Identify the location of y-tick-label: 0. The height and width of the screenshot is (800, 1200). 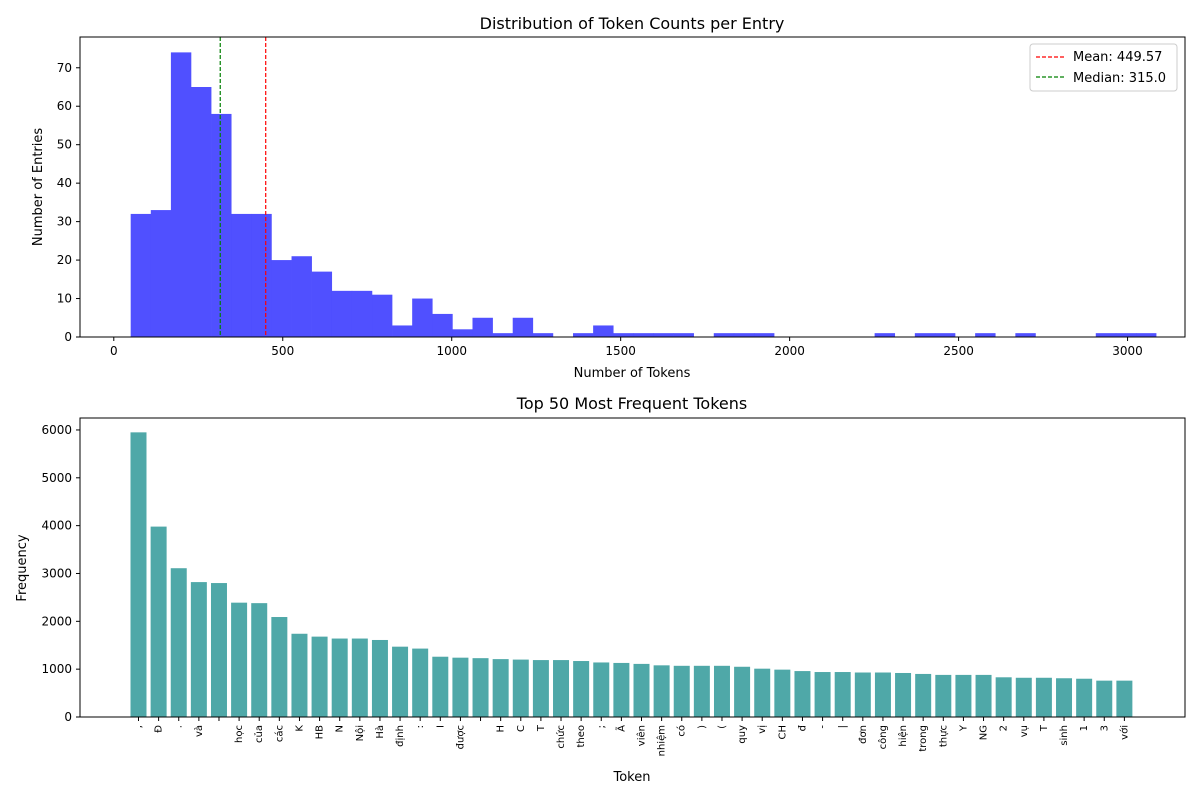
(68, 717).